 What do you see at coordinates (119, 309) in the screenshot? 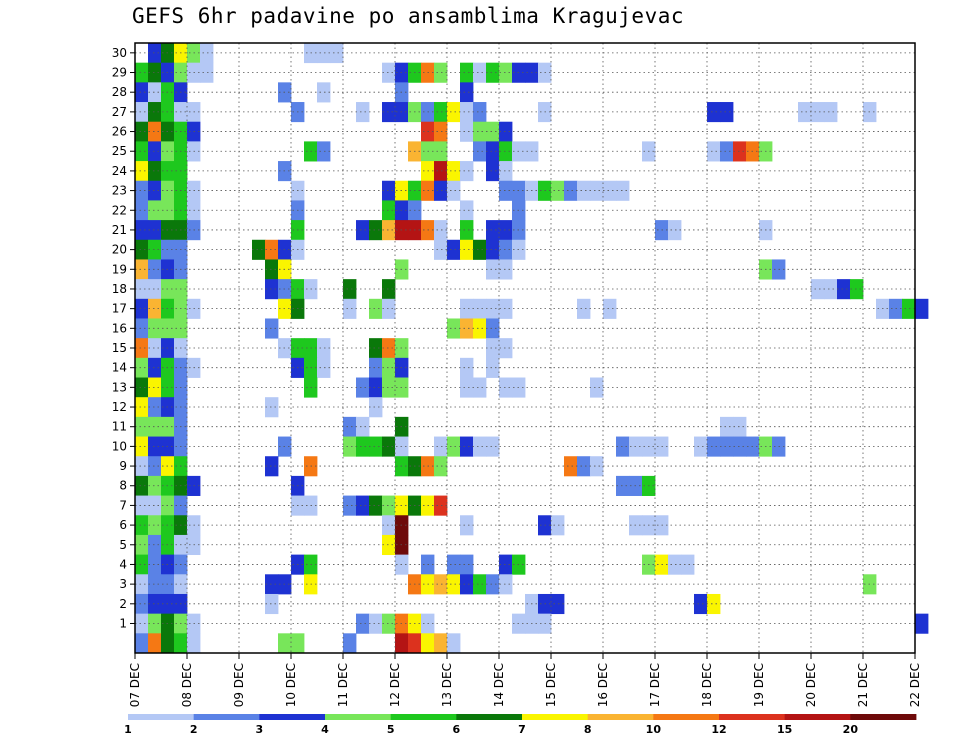
I see `y-tick-label: 17` at bounding box center [119, 309].